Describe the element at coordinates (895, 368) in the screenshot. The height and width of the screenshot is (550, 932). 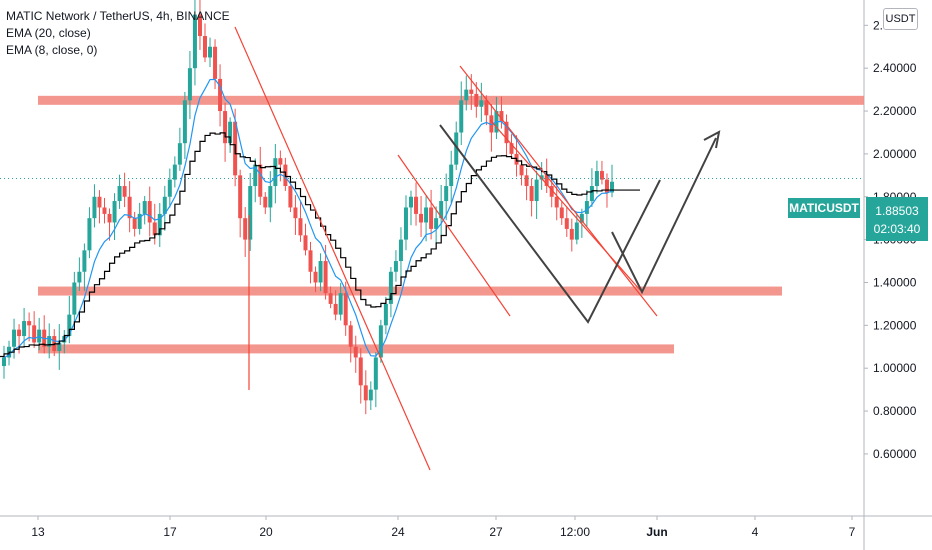
I see `y-tick-label: 1.00000` at that location.